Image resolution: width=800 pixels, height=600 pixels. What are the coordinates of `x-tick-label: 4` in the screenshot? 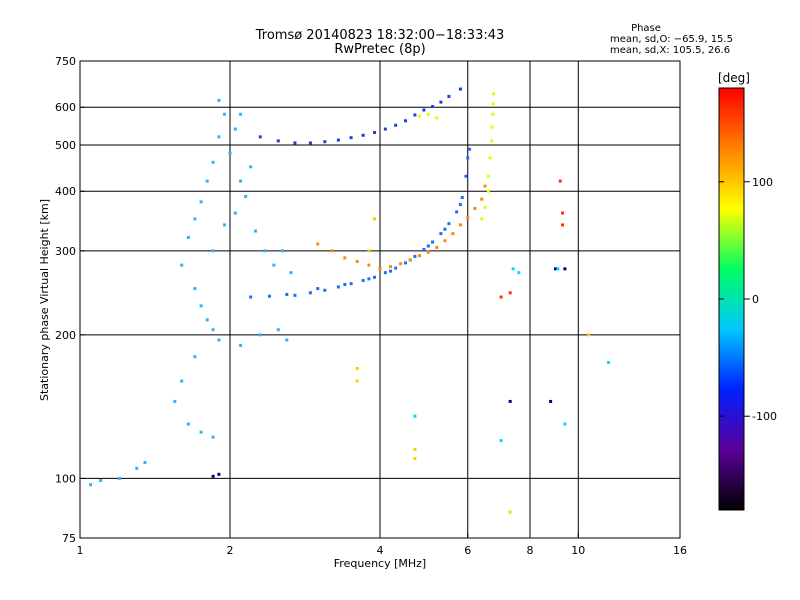 It's located at (380, 550).